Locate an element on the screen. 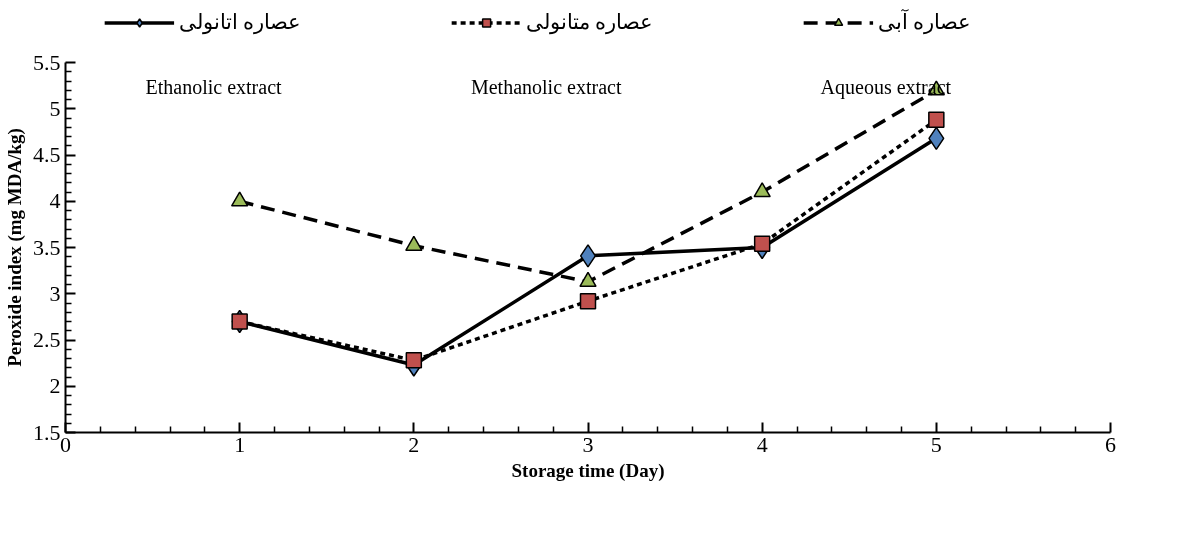  y-tick-label: 3.5 is located at coordinates (47, 247).